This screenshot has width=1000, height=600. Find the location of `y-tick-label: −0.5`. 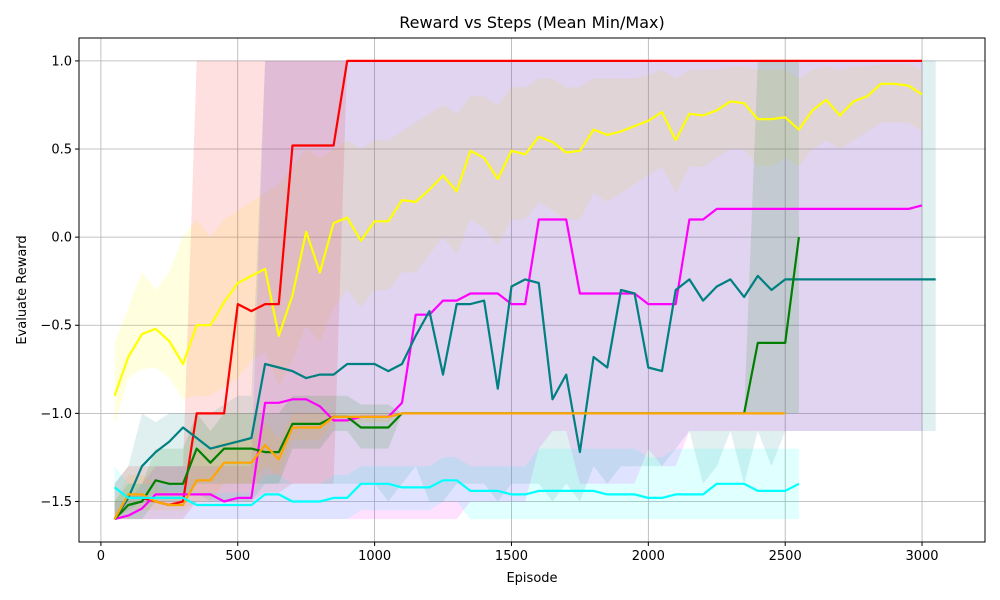

y-tick-label: −0.5 is located at coordinates (56, 326).